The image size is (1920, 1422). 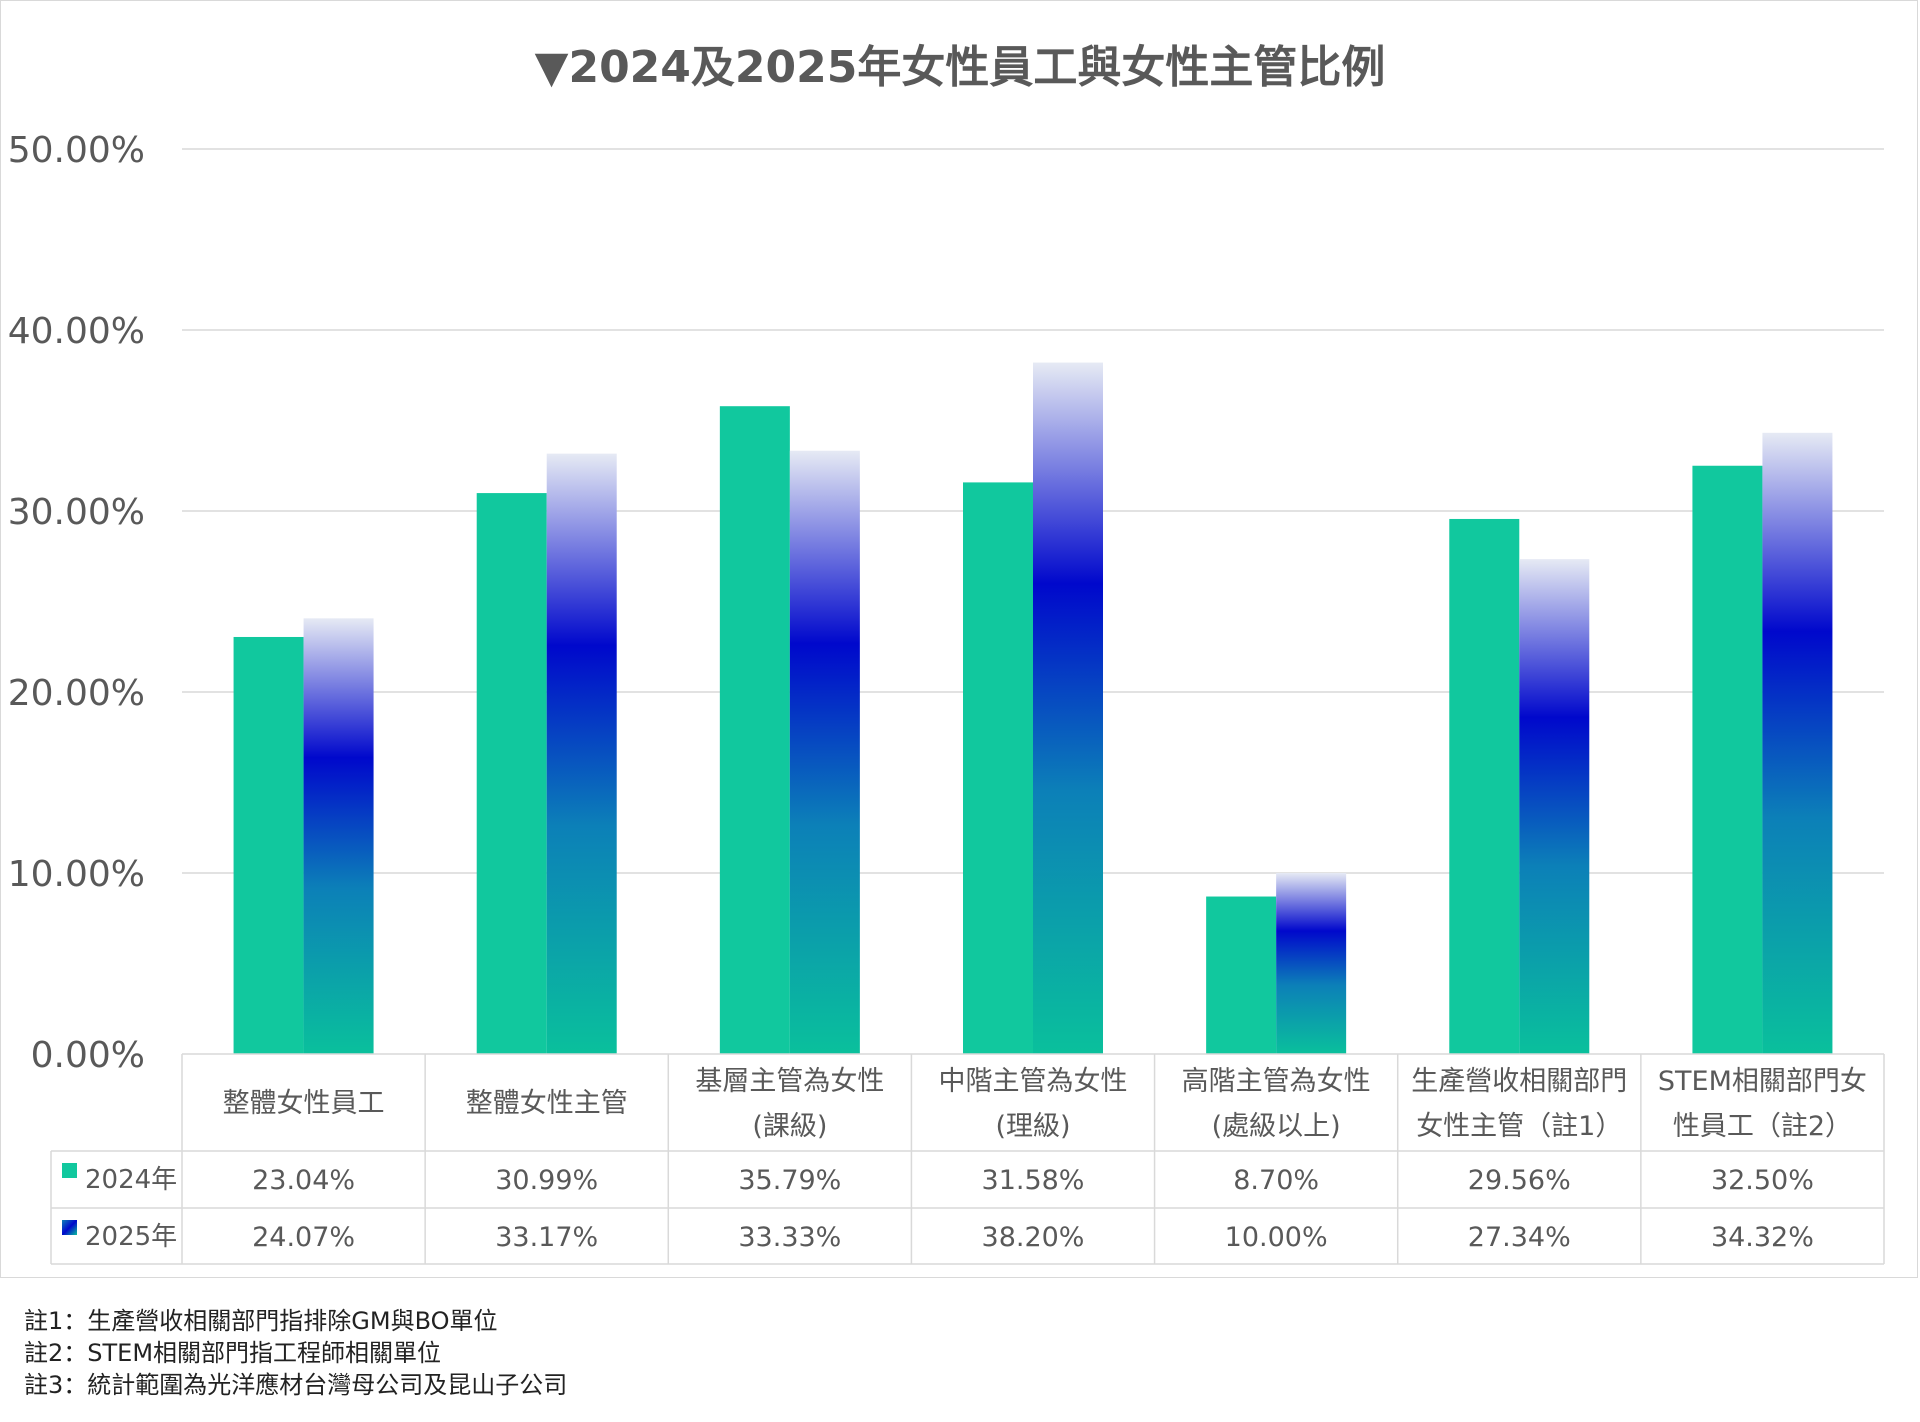 What do you see at coordinates (1276, 1180) in the screenshot?
I see `table-value-cell: 8.70%` at bounding box center [1276, 1180].